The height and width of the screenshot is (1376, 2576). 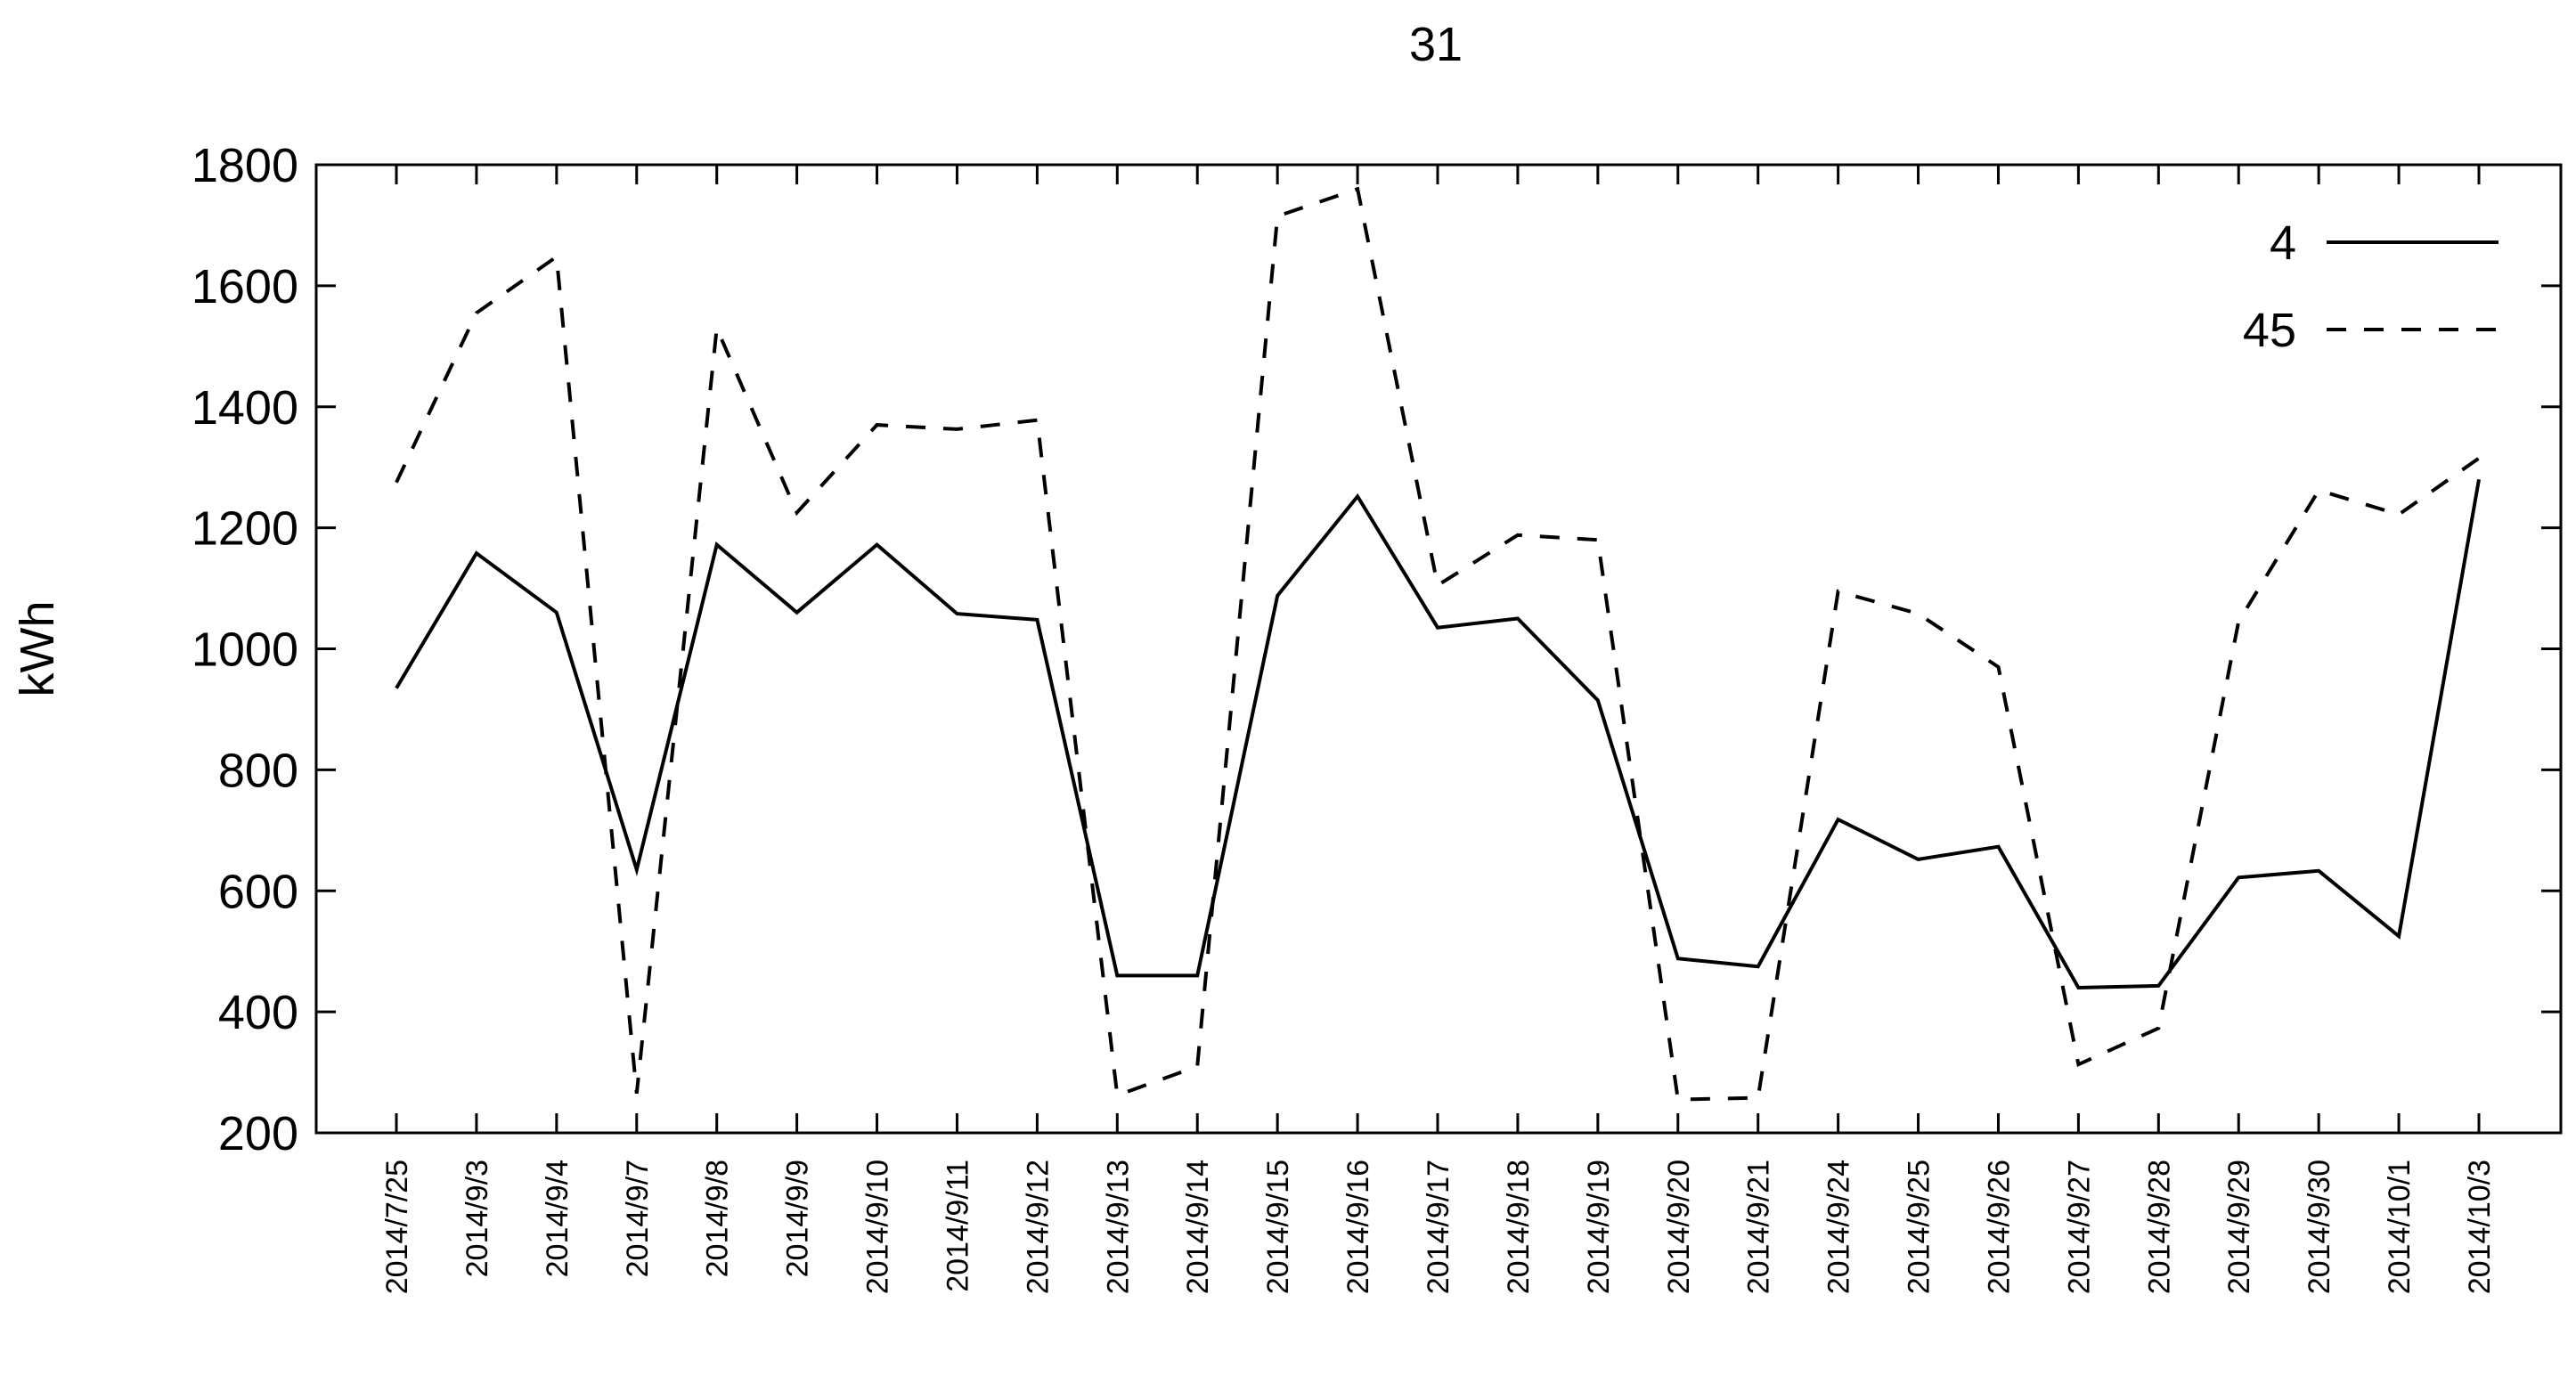 I want to click on x-tick-label: 2014/9/26, so click(x=1999, y=1227).